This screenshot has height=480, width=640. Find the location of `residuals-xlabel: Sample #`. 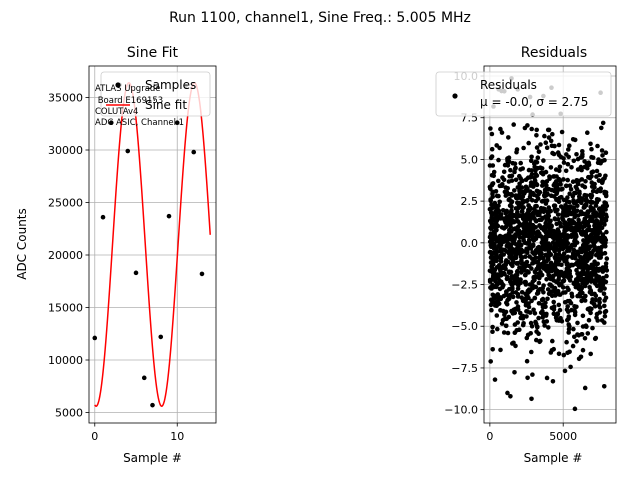

residuals-xlabel: Sample # is located at coordinates (553, 458).